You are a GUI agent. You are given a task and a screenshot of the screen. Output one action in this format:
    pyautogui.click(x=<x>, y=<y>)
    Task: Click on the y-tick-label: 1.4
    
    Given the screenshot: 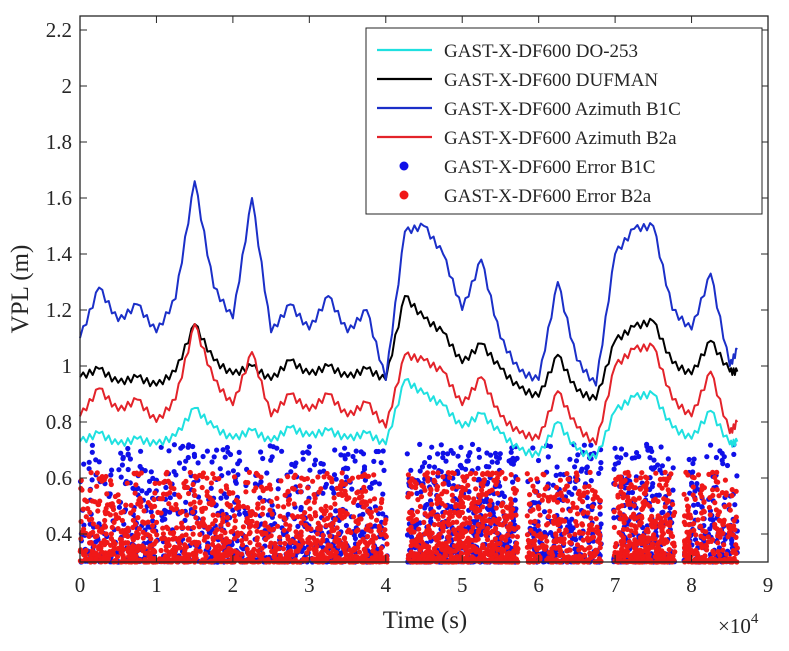 What is the action you would take?
    pyautogui.click(x=59, y=254)
    